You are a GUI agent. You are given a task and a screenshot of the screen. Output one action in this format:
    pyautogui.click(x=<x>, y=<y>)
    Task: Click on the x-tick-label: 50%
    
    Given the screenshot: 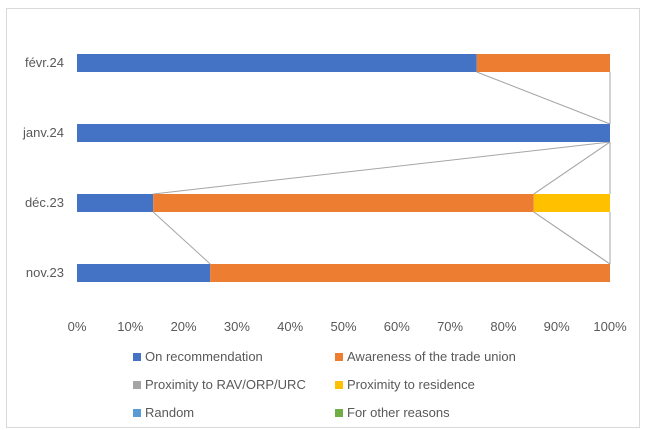 What is the action you would take?
    pyautogui.click(x=343, y=326)
    